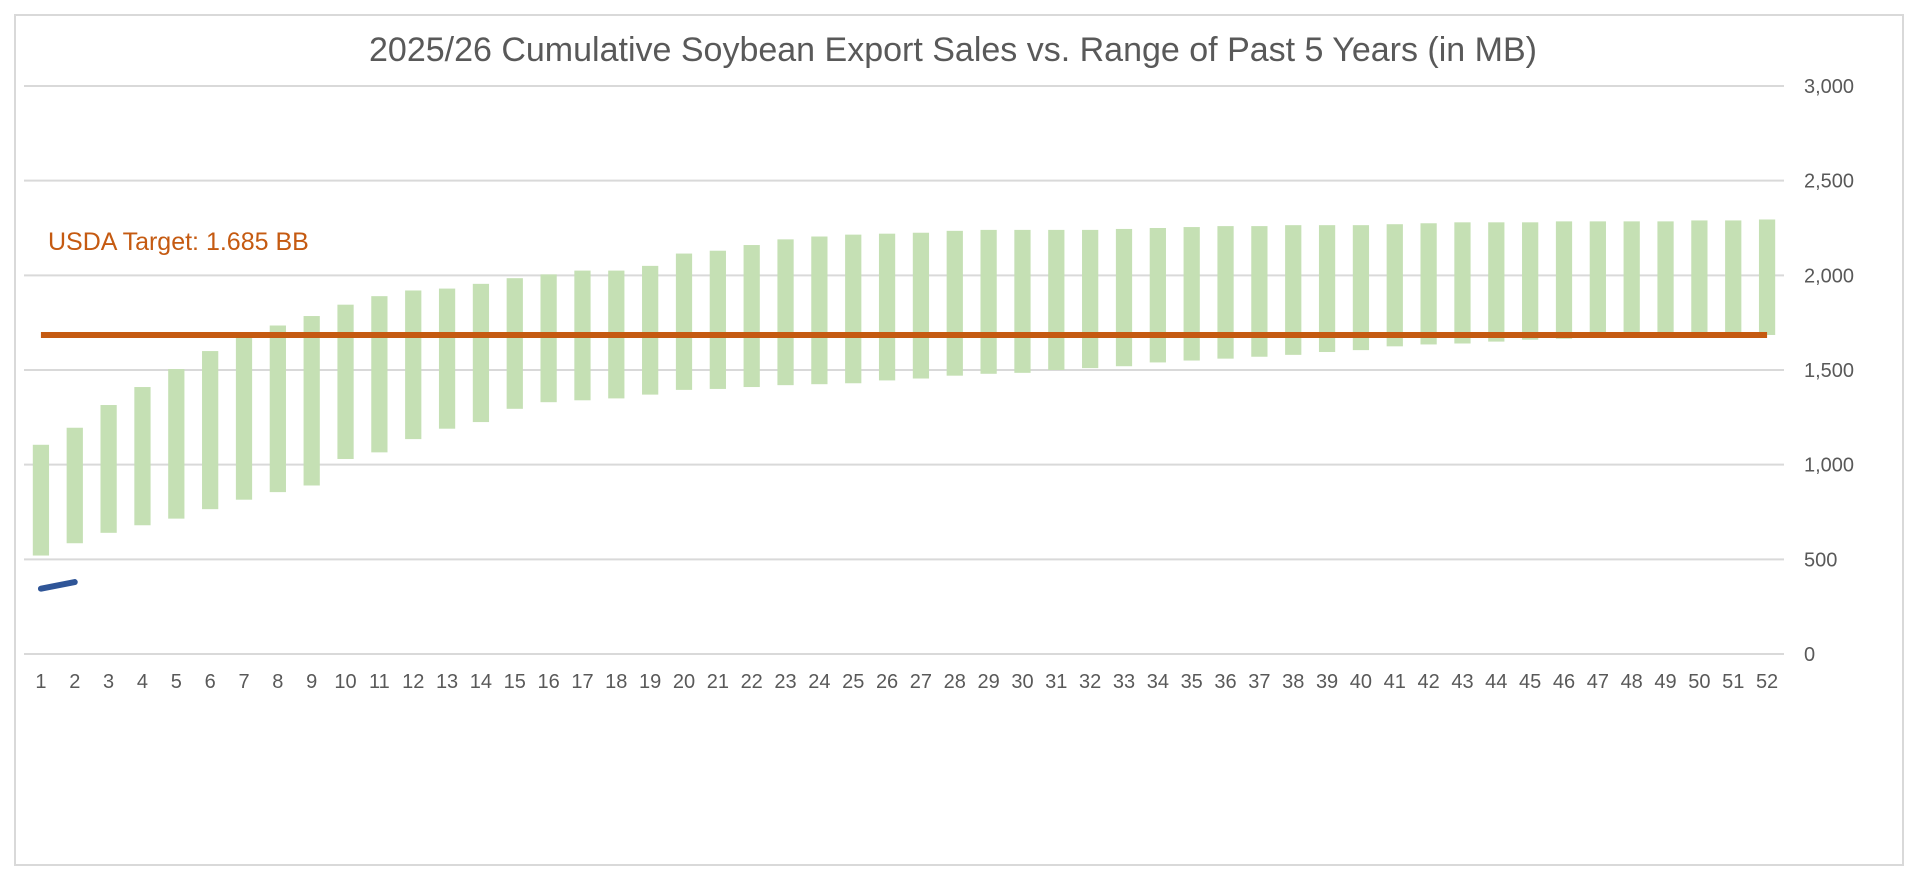 The image size is (1920, 893). I want to click on x-tick-label: 21, so click(718, 682).